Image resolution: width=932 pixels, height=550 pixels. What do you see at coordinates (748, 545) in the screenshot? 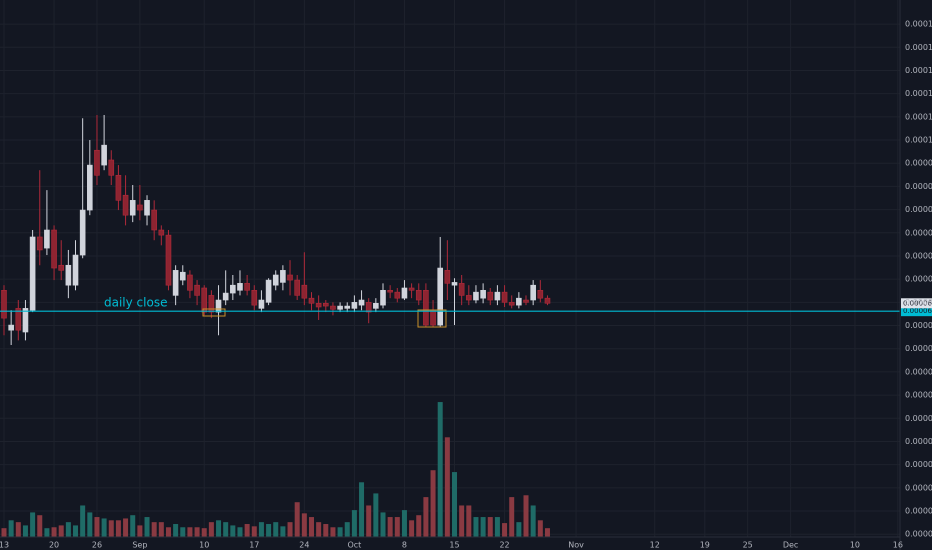
I see `x-tick-label: 25` at bounding box center [748, 545].